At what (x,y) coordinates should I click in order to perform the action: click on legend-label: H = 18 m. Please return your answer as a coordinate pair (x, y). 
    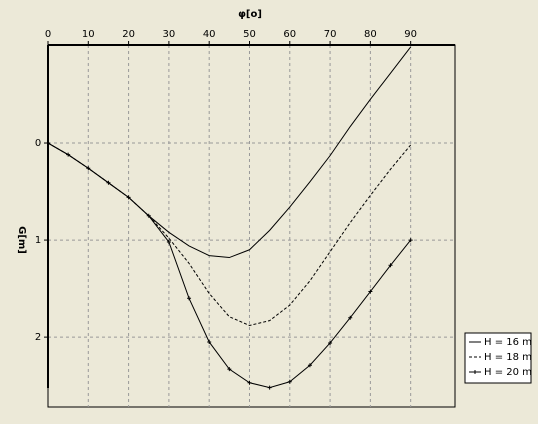
    Looking at the image, I should click on (508, 357).